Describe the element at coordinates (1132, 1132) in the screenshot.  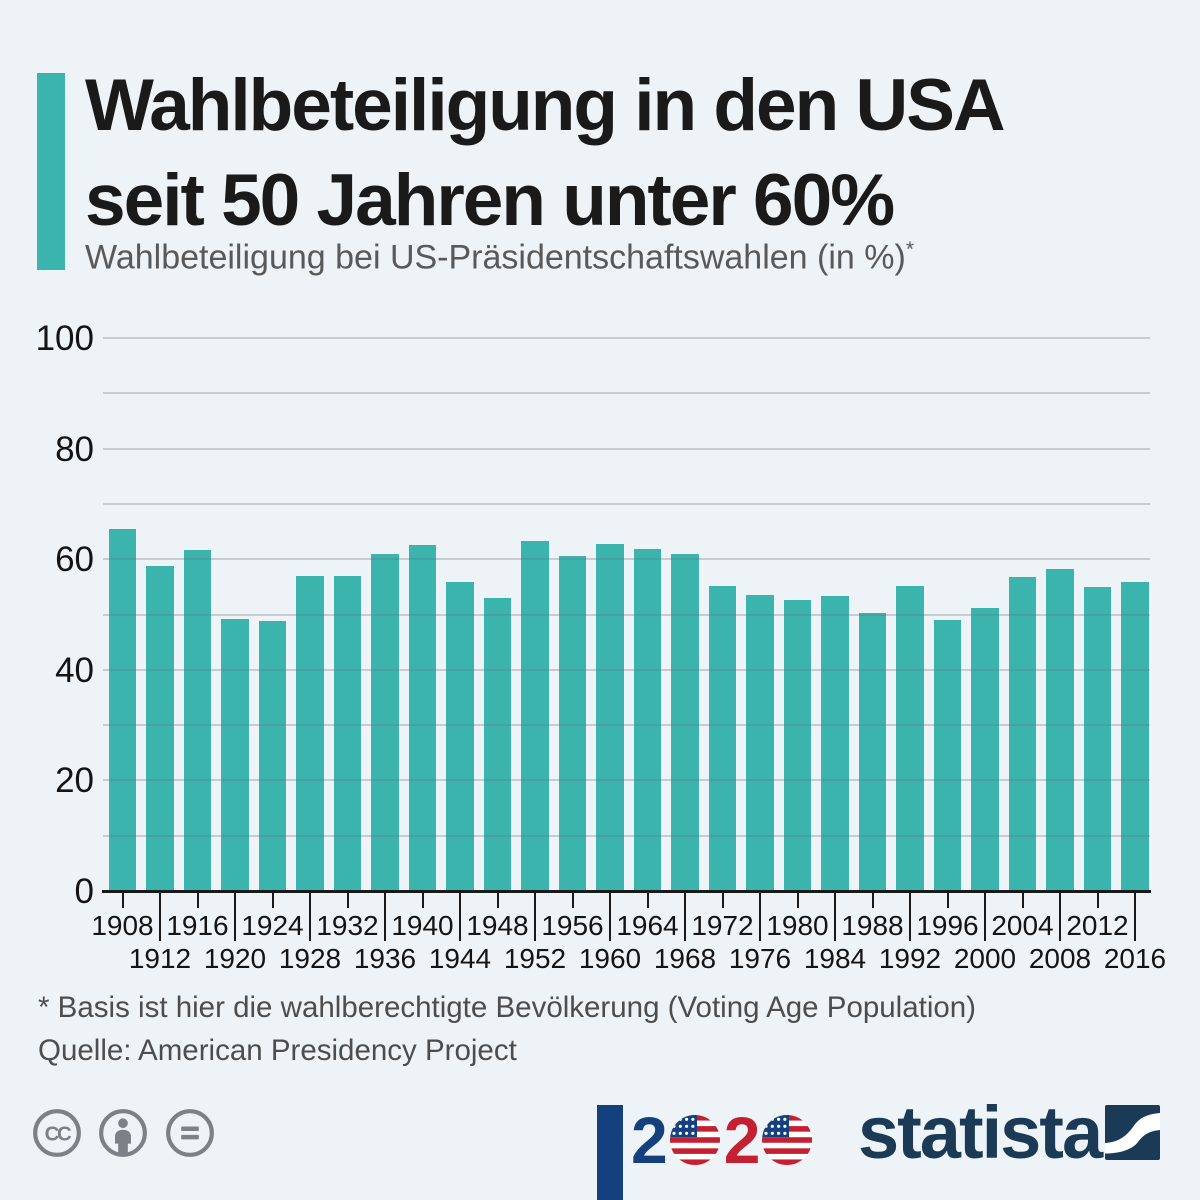
I see `statista-logo-icon` at that location.